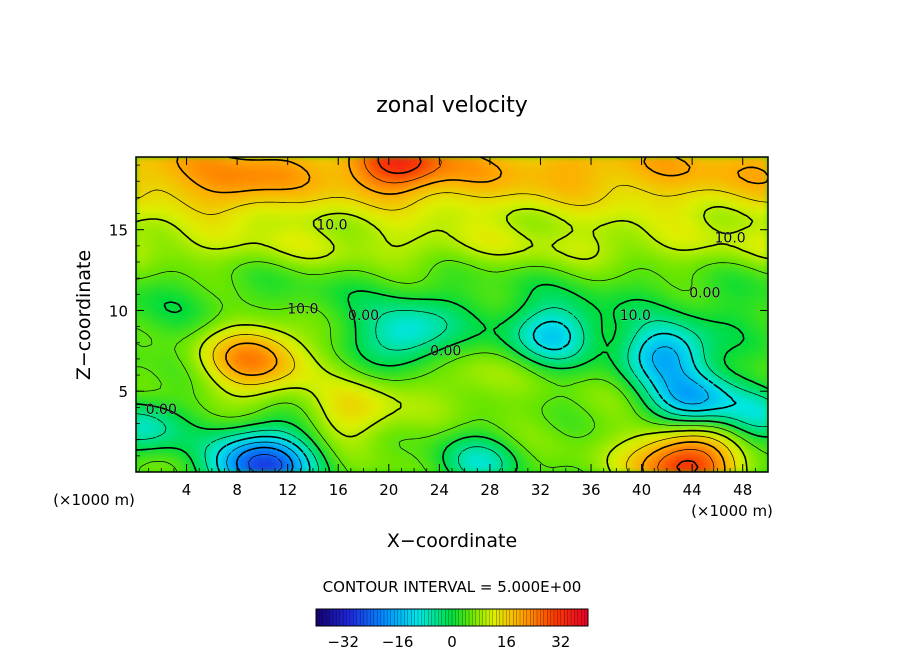 Image resolution: width=904 pixels, height=654 pixels. Describe the element at coordinates (118, 231) in the screenshot. I see `y-tick-label: 15` at that location.